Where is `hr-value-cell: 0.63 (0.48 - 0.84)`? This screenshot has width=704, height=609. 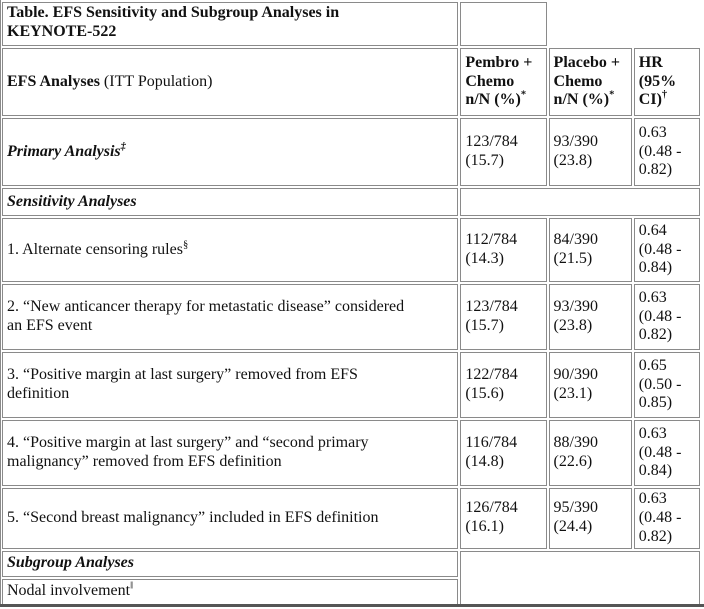
hr-value-cell: 0.63 (0.48 - 0.84) is located at coordinates (666, 453).